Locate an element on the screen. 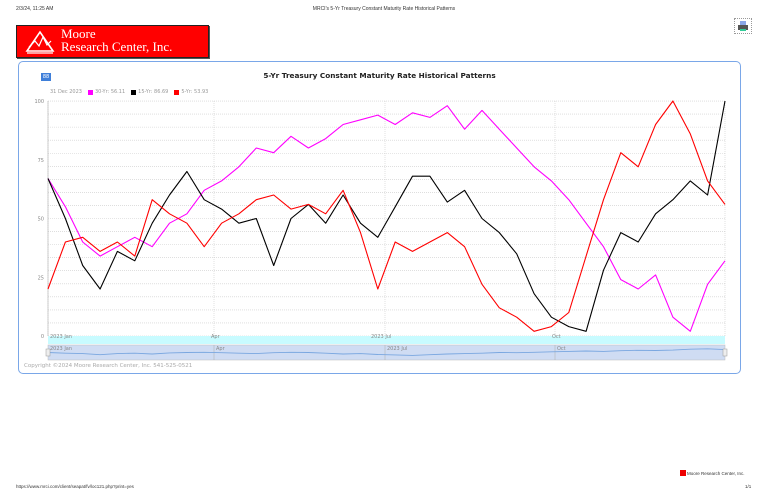 Image resolution: width=768 pixels, height=497 pixels. zoom-button: 88 is located at coordinates (46, 77).